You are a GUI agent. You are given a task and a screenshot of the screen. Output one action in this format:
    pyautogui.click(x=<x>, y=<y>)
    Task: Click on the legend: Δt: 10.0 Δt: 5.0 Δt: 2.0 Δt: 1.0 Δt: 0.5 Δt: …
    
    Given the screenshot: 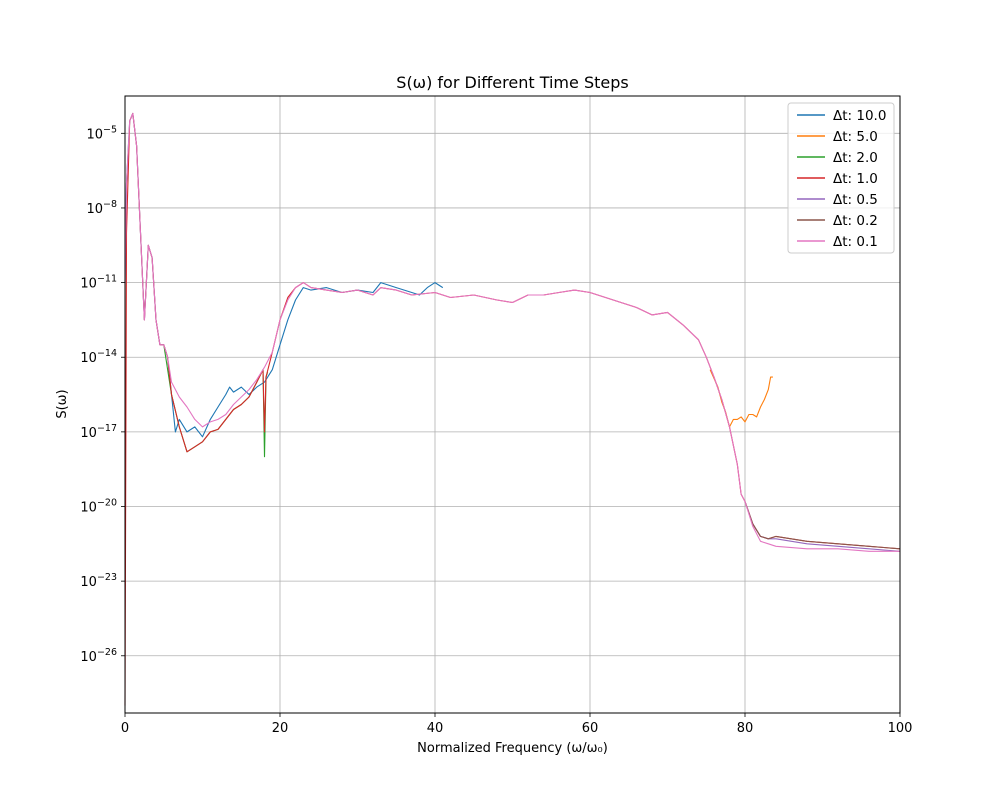 What is the action you would take?
    pyautogui.click(x=841, y=178)
    